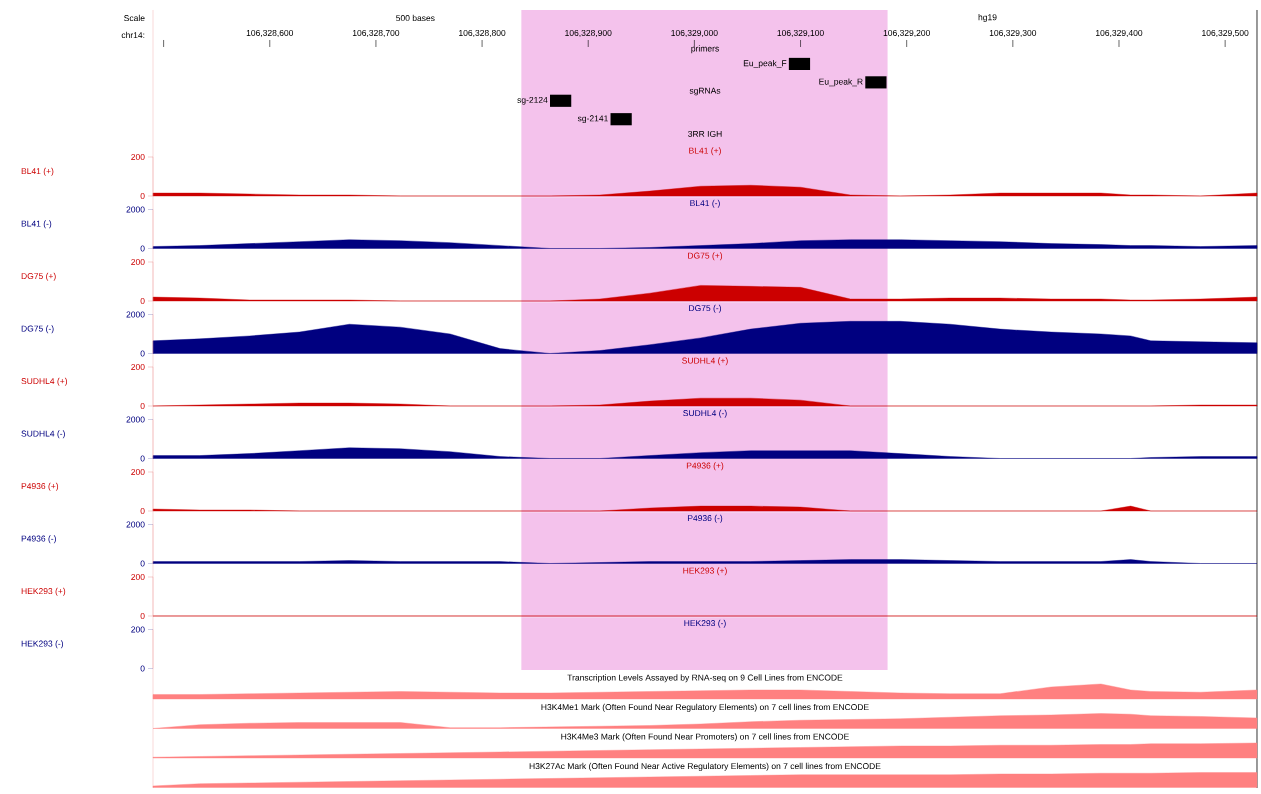 The width and height of the screenshot is (1261, 794). Describe the element at coordinates (705, 737) in the screenshot. I see `chart-title: H3K4Me3 Mark (Often Found Near Promoters) on 7 cell lines from ENCODE` at that location.